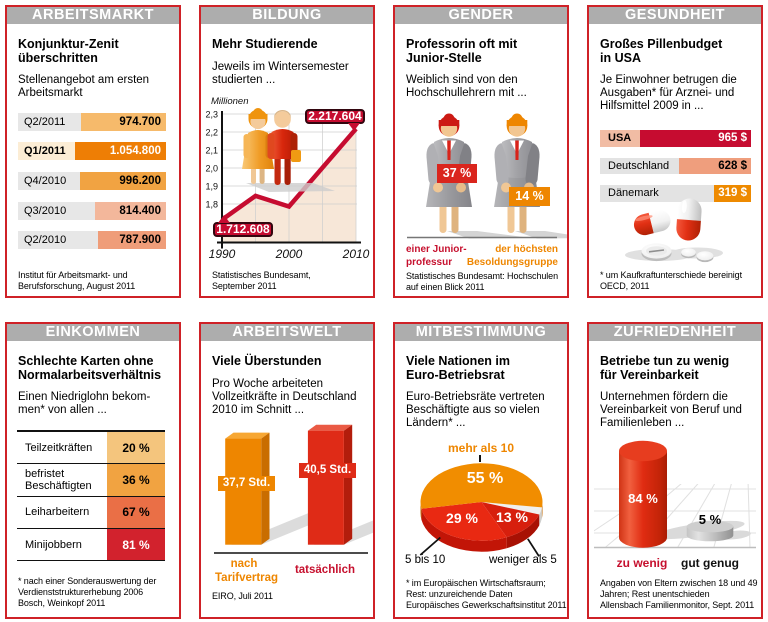 This screenshot has width=768, height=622. Describe the element at coordinates (84, 86) in the screenshot. I see `panel-subtitle: Stellenangebot am ersten Arbeitsmarkt` at that location.